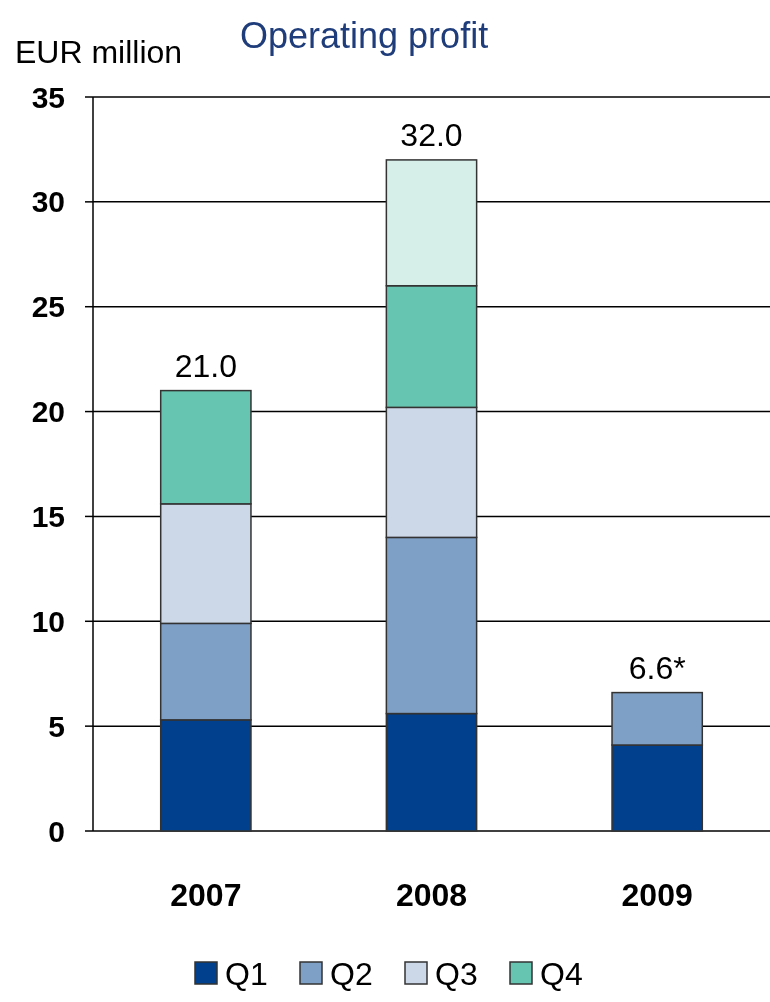 This screenshot has height=1002, width=770. Describe the element at coordinates (48, 621) in the screenshot. I see `y-tick-label: 10` at that location.